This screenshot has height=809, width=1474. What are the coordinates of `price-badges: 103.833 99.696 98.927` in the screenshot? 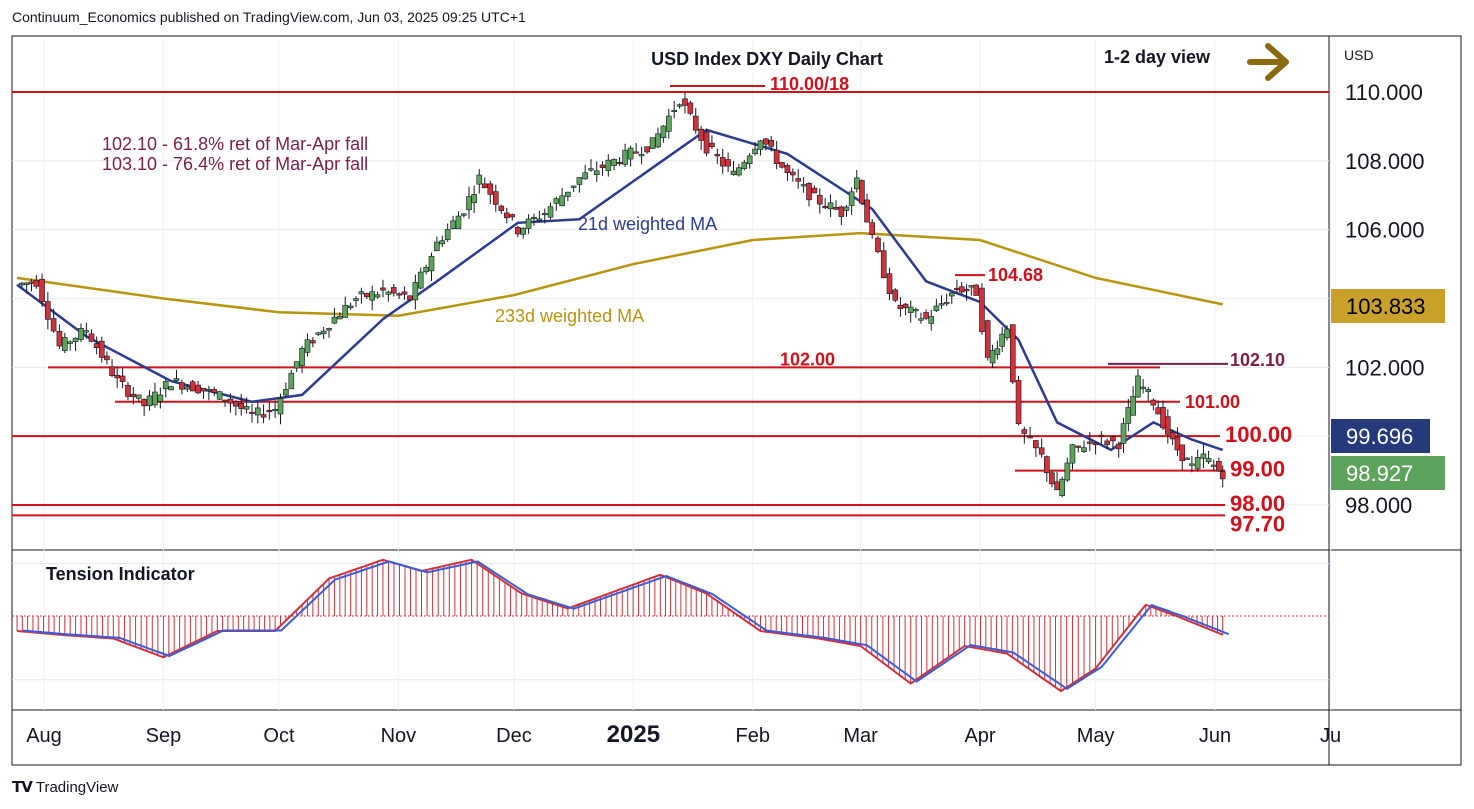 It's located at (1388, 389).